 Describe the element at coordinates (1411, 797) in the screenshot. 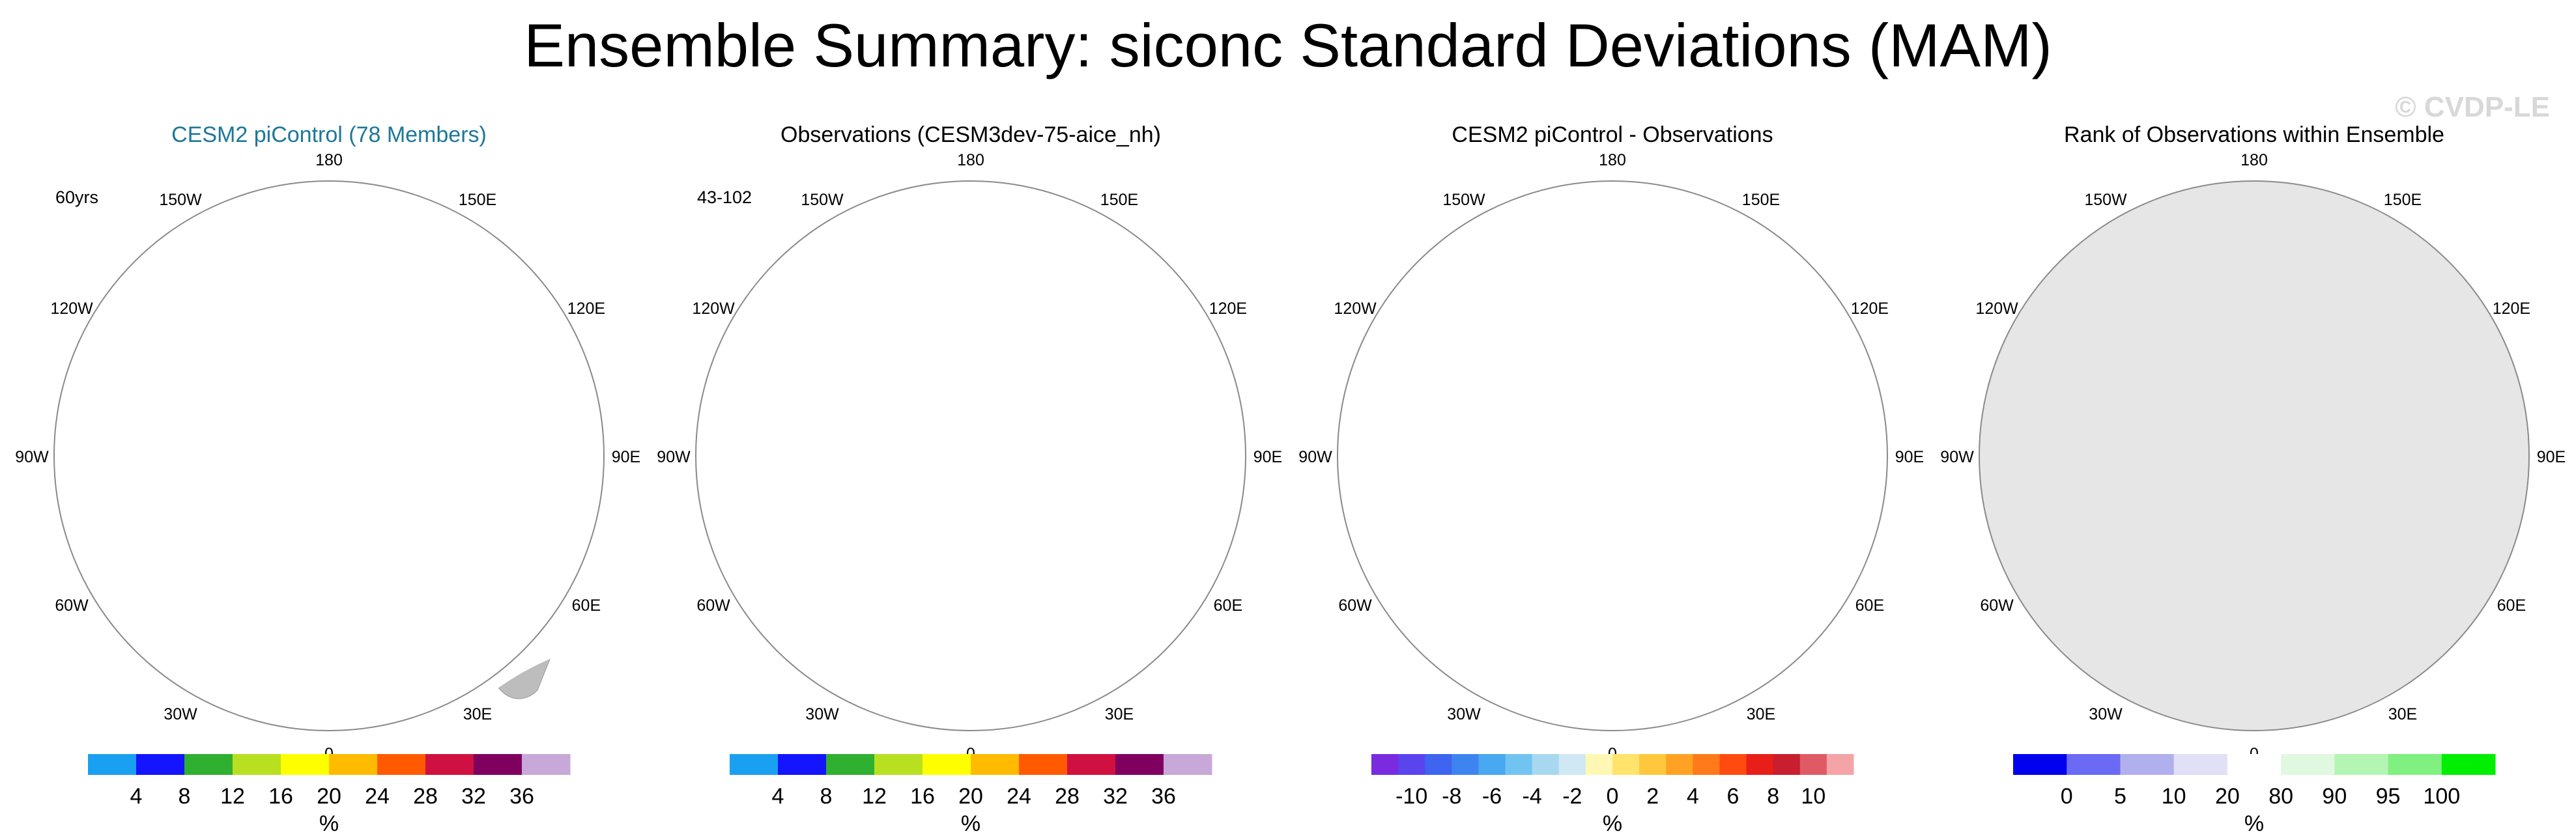

I see `colorbar-tick-label: -10` at that location.